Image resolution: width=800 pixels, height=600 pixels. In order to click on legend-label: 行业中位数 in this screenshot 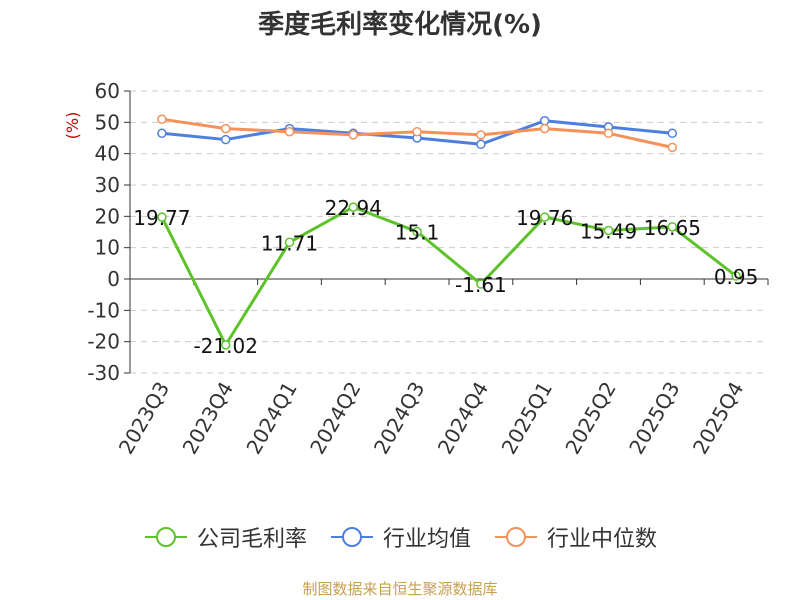, I will do `click(602, 539)`.